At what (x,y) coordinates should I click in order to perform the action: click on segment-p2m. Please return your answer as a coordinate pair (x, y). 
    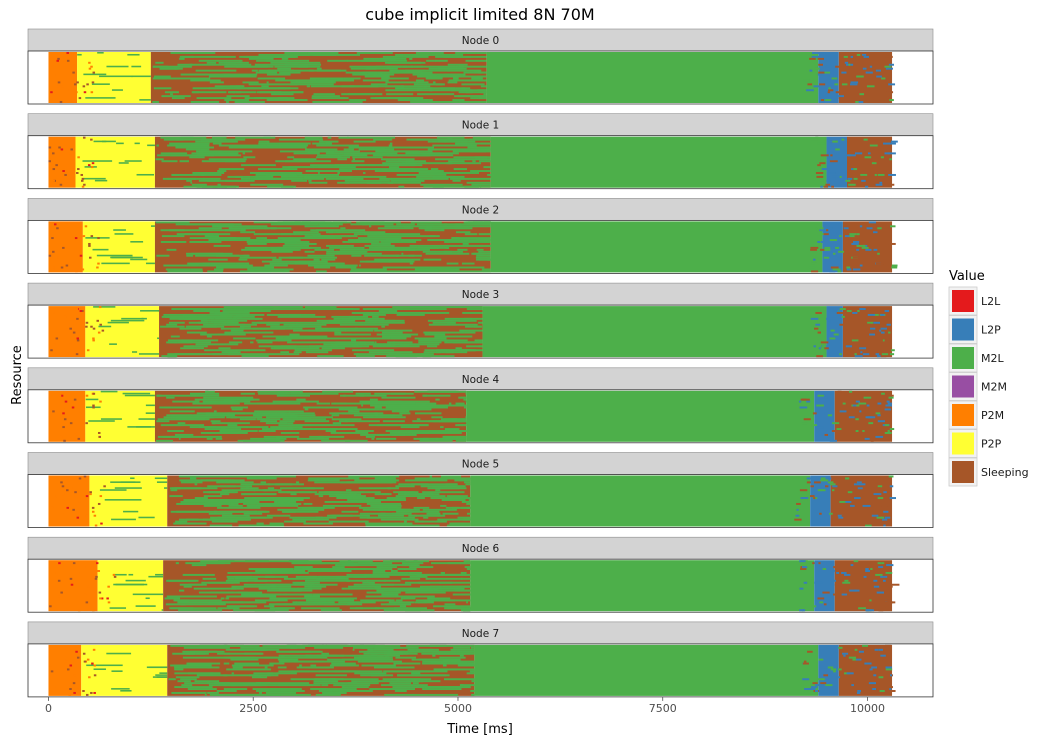
    Looking at the image, I should click on (67, 416).